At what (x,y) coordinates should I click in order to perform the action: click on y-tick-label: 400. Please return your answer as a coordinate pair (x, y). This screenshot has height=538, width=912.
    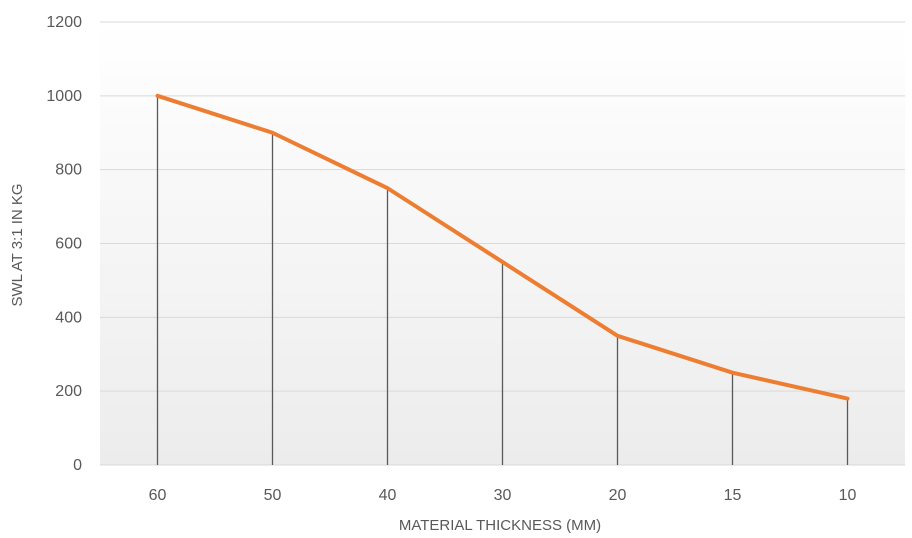
    Looking at the image, I should click on (68, 317).